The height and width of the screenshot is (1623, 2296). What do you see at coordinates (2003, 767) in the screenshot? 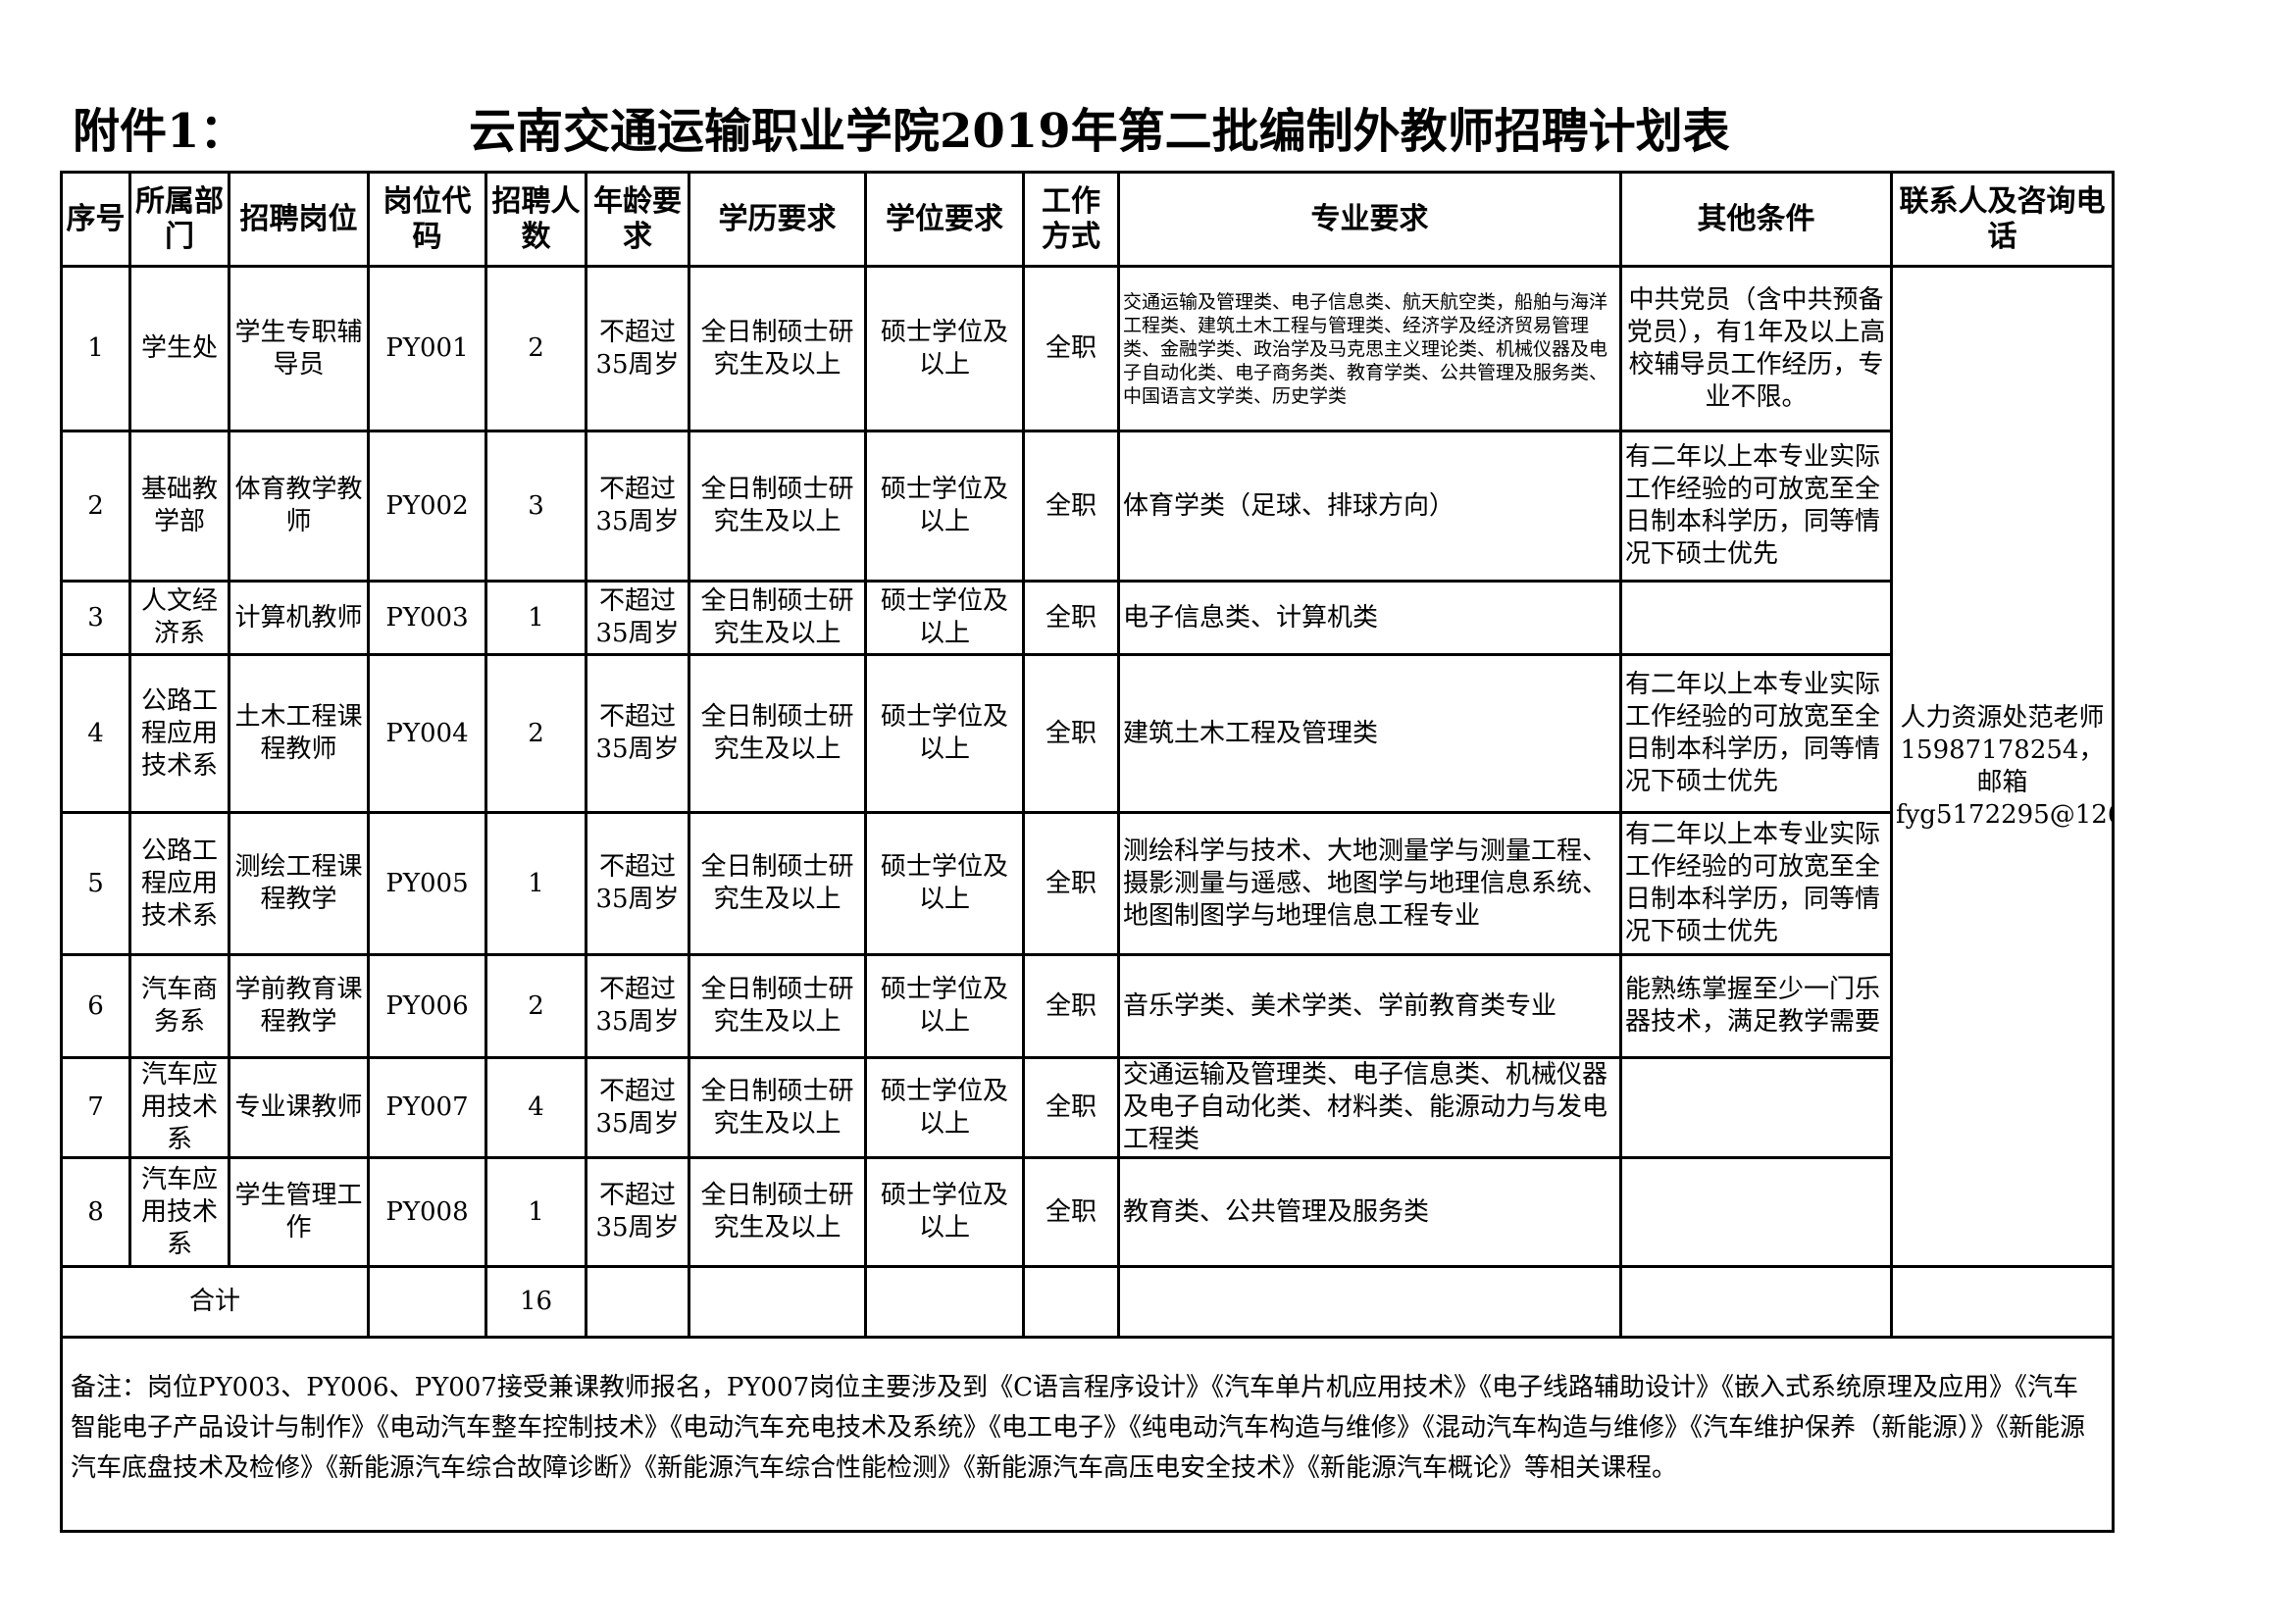
I see `cell-contact: 人力资源处范老师15987178254，邮箱fyg5172295@126.com` at bounding box center [2003, 767].